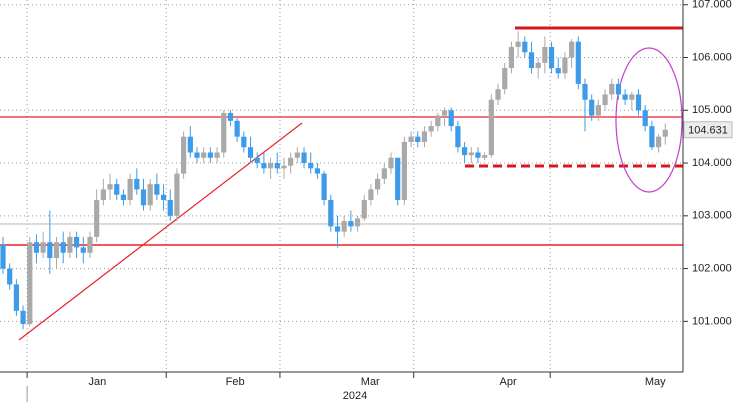 The height and width of the screenshot is (403, 735). I want to click on y-tick-label: 101.000, so click(712, 321).